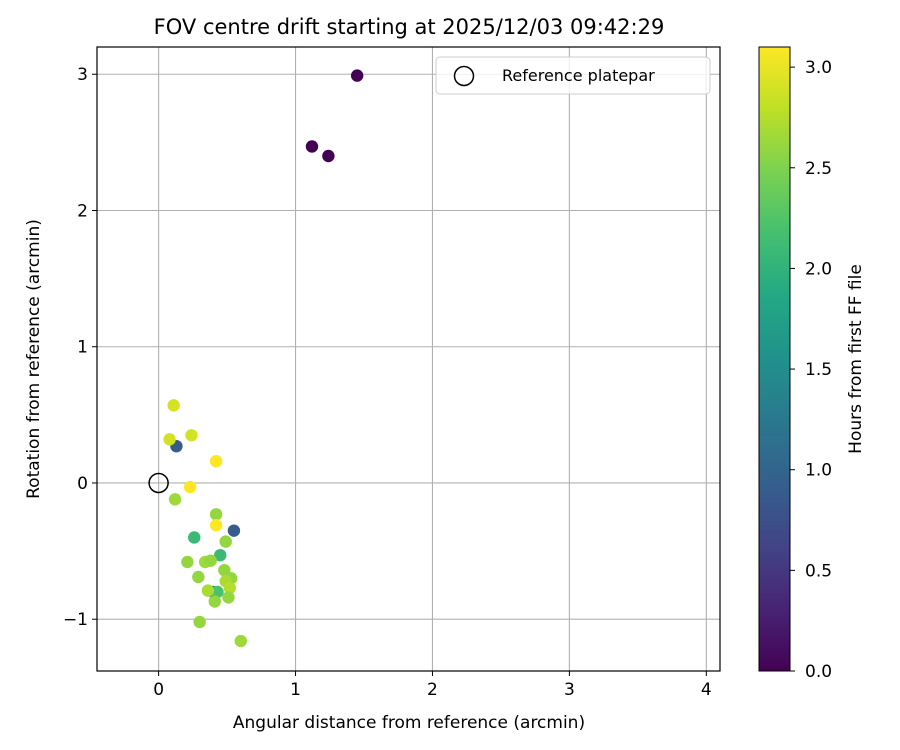 The image size is (900, 750). What do you see at coordinates (295, 690) in the screenshot?
I see `x-tick-label: 1` at bounding box center [295, 690].